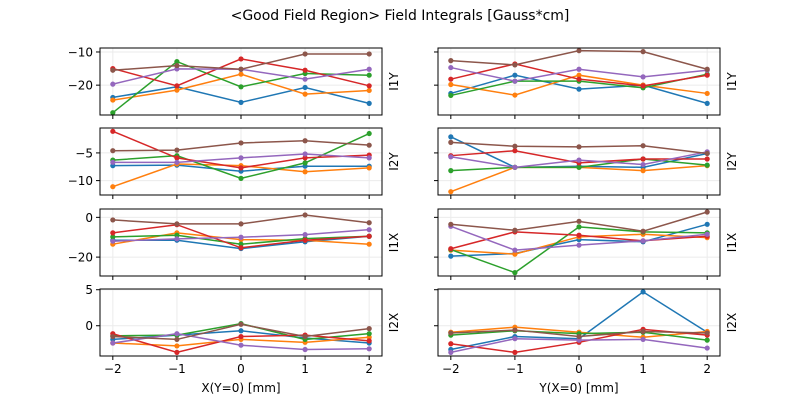  Describe the element at coordinates (234, 163) in the screenshot. I see `subplot-i2y-x-scan: −5 −10 I2Y` at that location.